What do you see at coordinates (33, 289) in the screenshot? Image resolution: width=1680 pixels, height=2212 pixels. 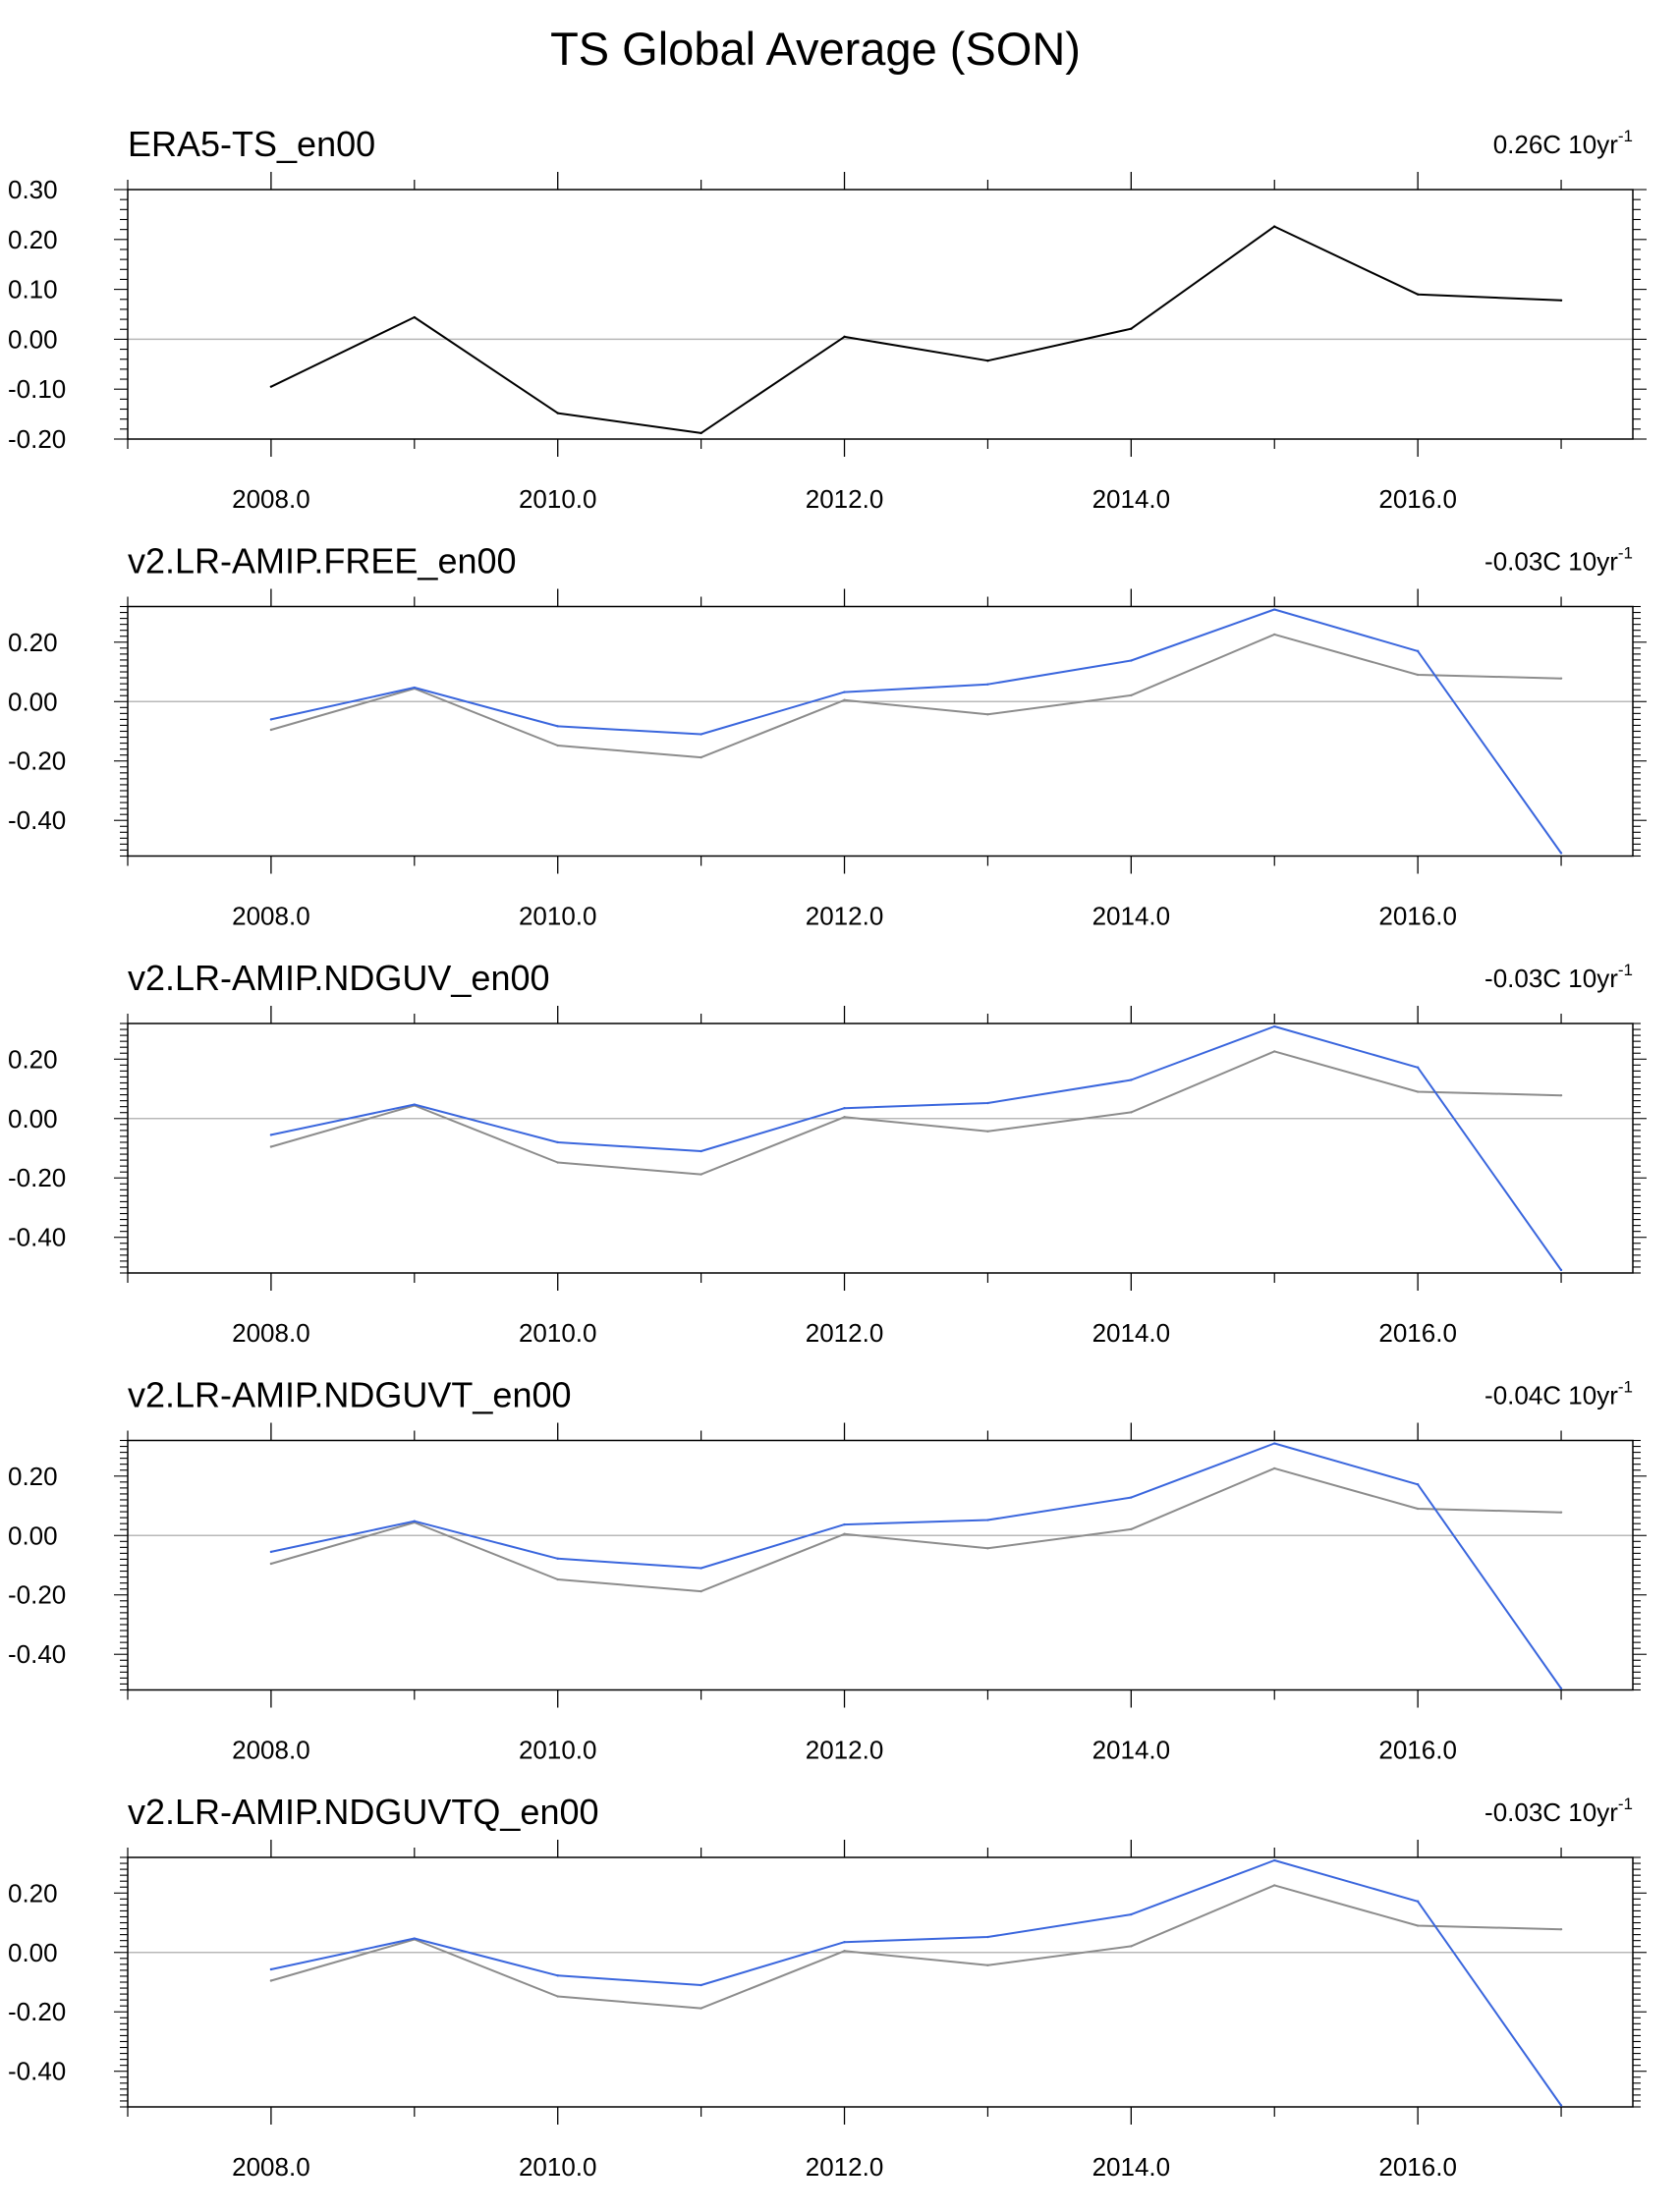 I see `y-tick-label: 0.10` at bounding box center [33, 289].